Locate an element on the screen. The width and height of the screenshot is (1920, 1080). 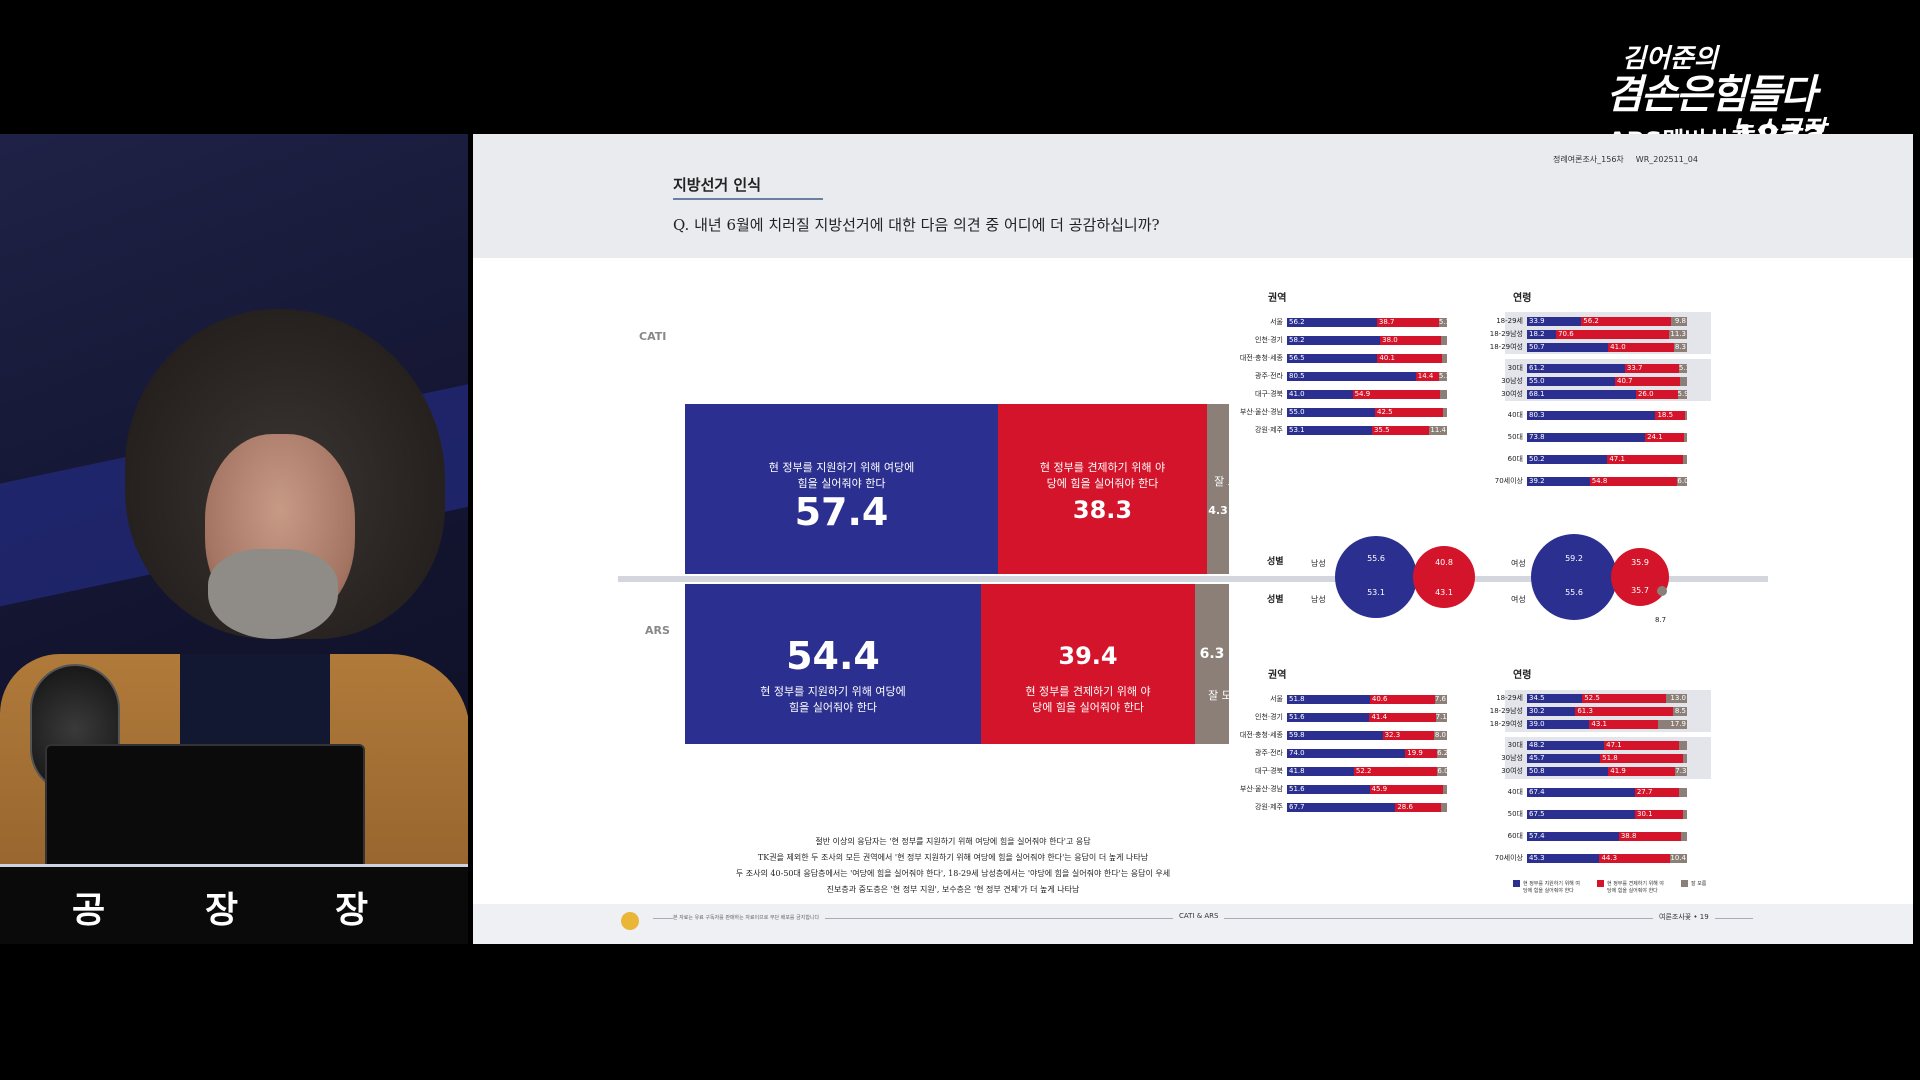
female-check-bubble: 35.9 35.7 is located at coordinates (1640, 577).